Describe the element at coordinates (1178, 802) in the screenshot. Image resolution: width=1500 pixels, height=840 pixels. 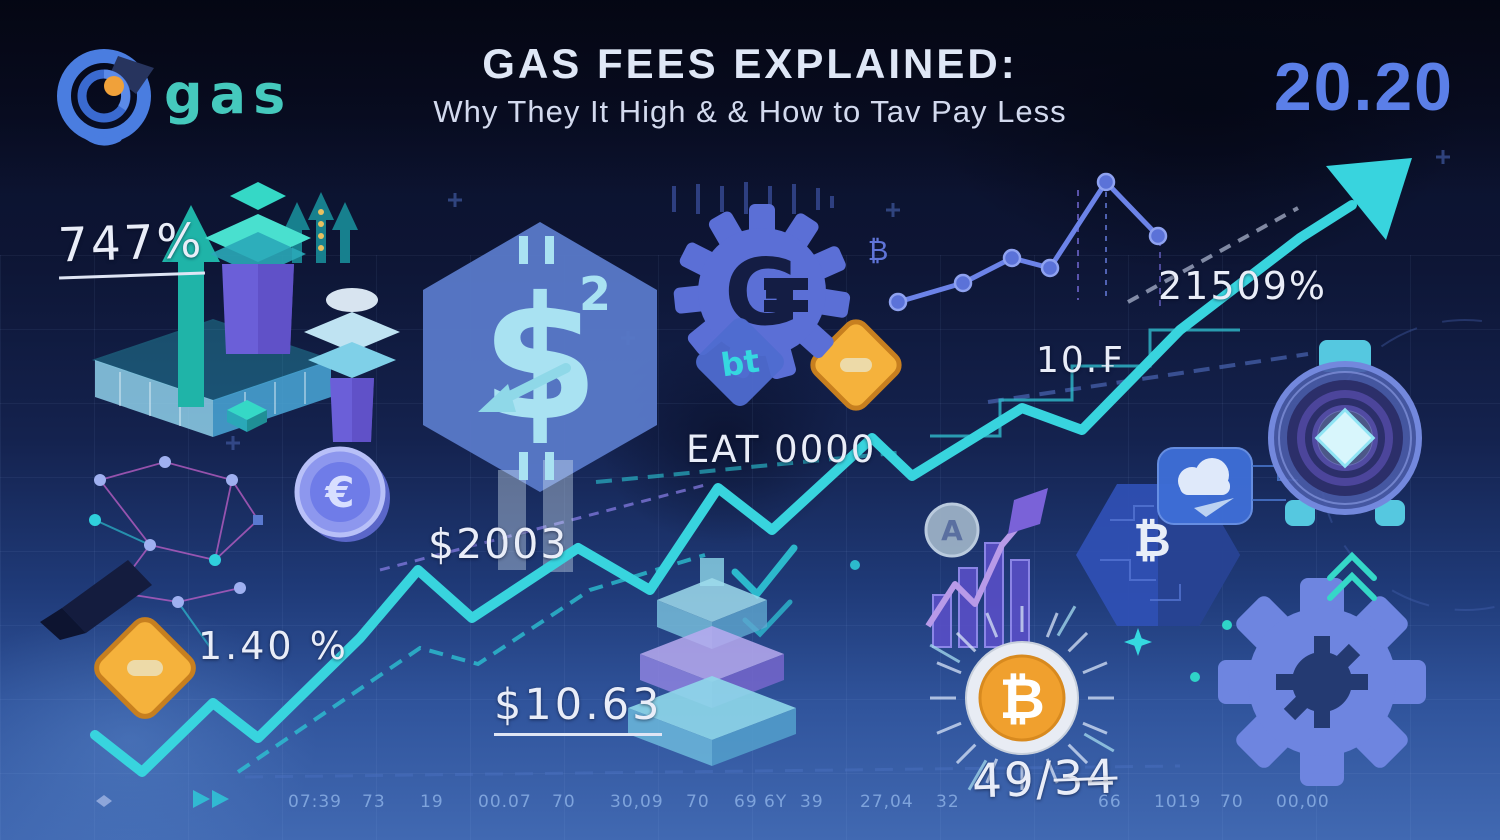
I see `axis-tick: 1019` at that location.